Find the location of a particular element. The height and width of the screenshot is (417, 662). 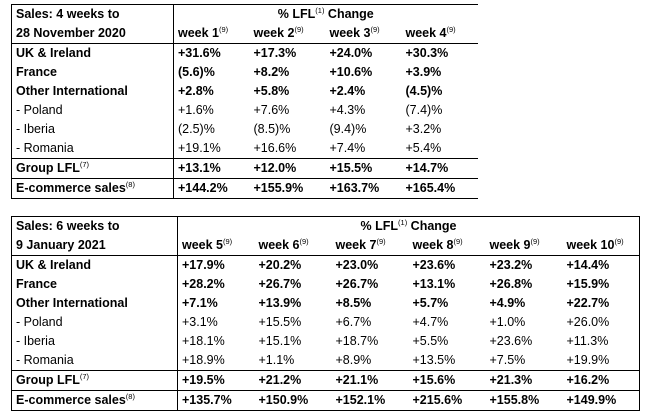

table-row: - Iberia (2.5)% (8.5)% (9.4)% +3.2% is located at coordinates (244, 129).